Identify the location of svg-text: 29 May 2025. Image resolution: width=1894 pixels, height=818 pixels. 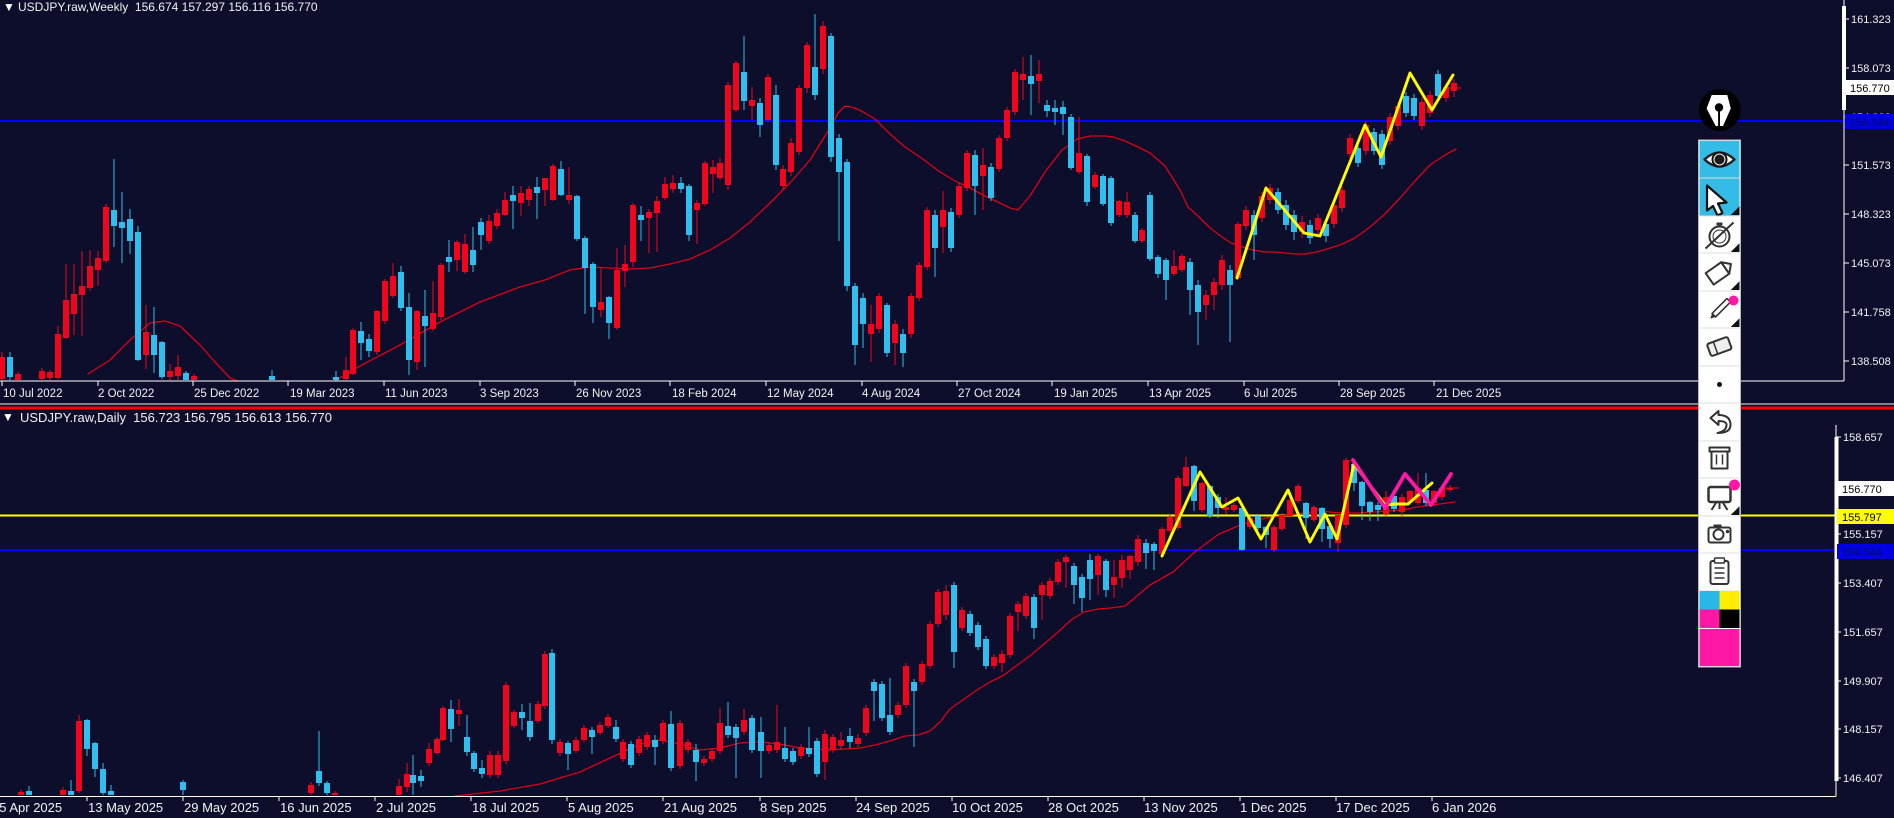
(221, 807).